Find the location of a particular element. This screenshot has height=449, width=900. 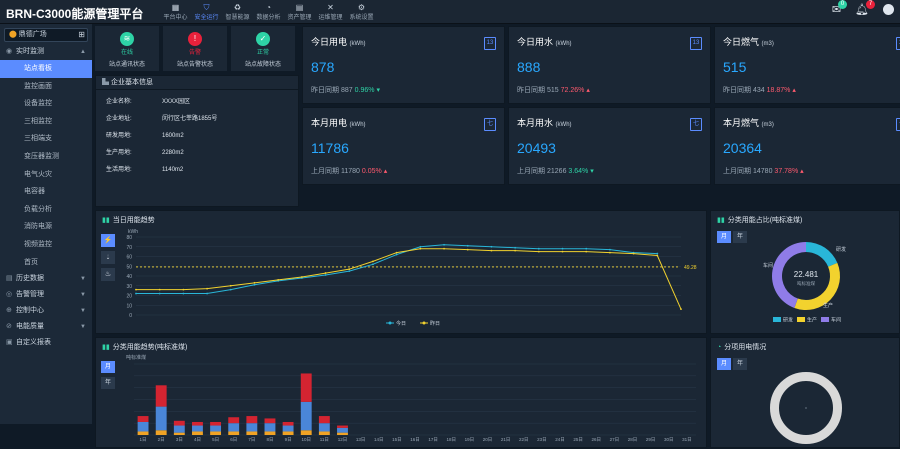

sidebar-group-custom-report: ▣ 自定义报表 is located at coordinates (46, 343).